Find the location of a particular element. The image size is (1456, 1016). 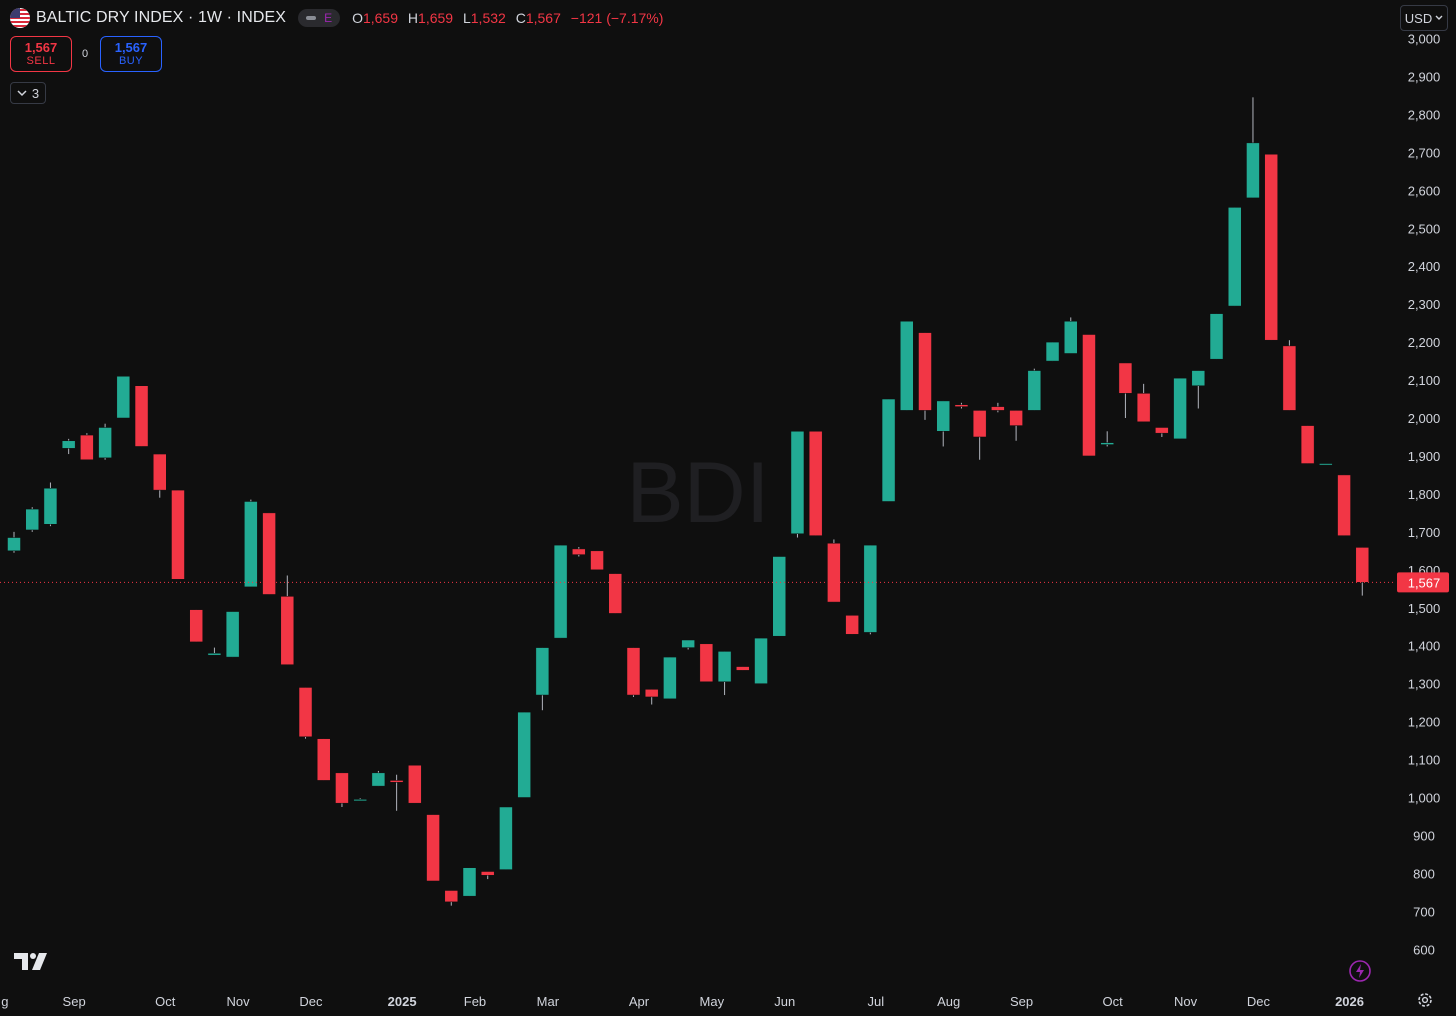

y-tick-label: 3,000 is located at coordinates (1424, 39).